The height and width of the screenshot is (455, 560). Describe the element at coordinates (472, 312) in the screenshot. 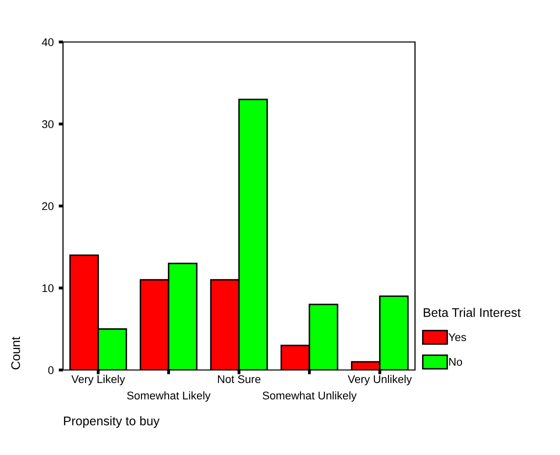

I see `legend-title: Beta Trial Interest` at that location.